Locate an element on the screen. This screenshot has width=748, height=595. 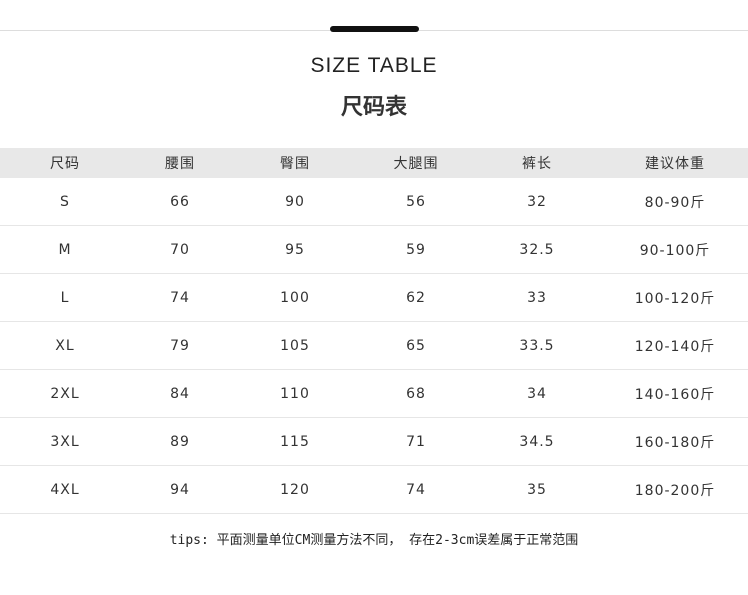
table-cell: 120-140斤 is located at coordinates (675, 346).